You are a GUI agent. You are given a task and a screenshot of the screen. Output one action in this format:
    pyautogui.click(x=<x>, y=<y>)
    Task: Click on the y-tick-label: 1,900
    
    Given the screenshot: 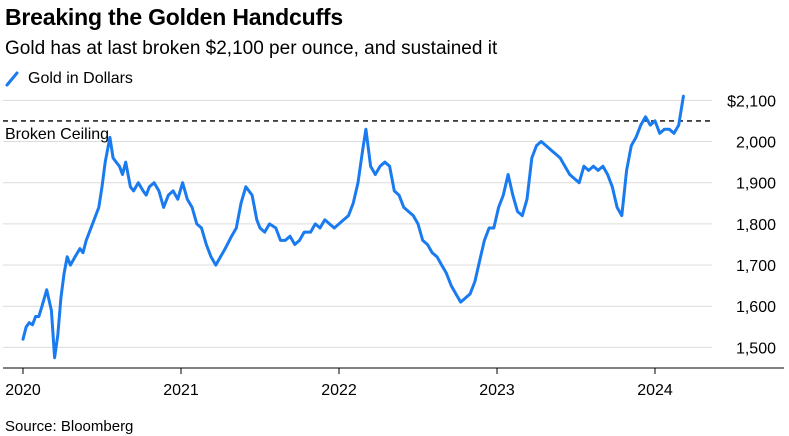 What is the action you would take?
    pyautogui.click(x=756, y=184)
    